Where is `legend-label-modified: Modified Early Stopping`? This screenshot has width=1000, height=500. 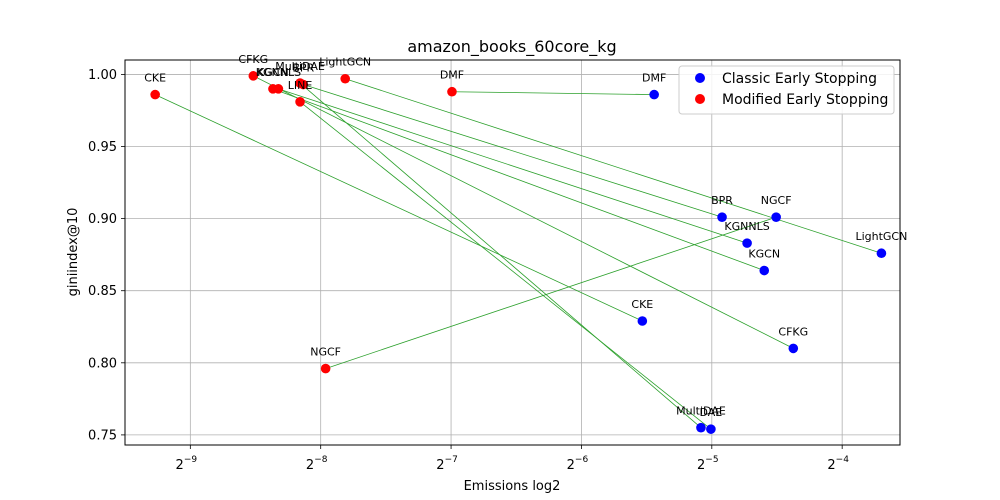
legend-label-modified: Modified Early Stopping is located at coordinates (805, 100).